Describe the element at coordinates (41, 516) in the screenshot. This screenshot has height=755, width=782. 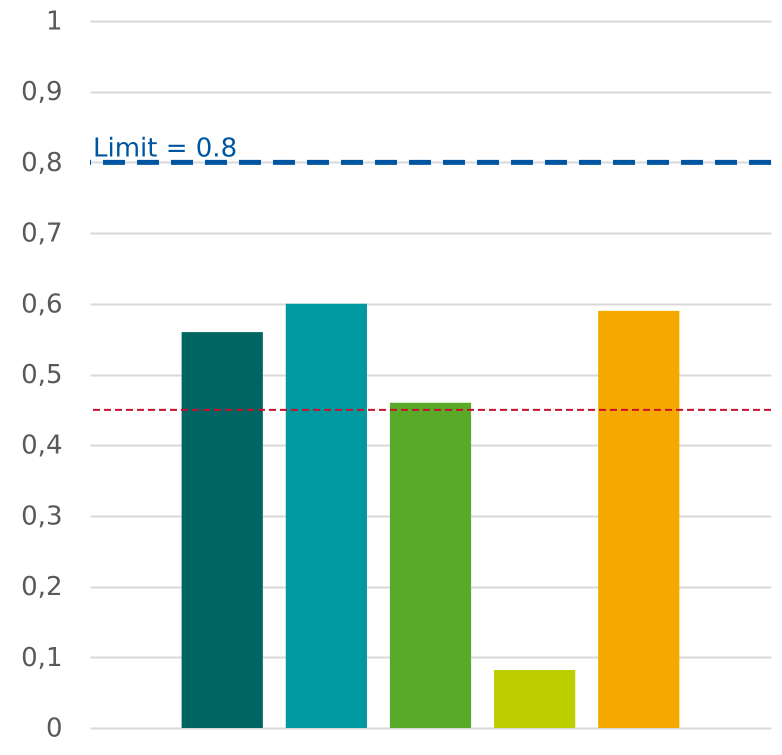
I see `y-tick-label: 0,3` at that location.